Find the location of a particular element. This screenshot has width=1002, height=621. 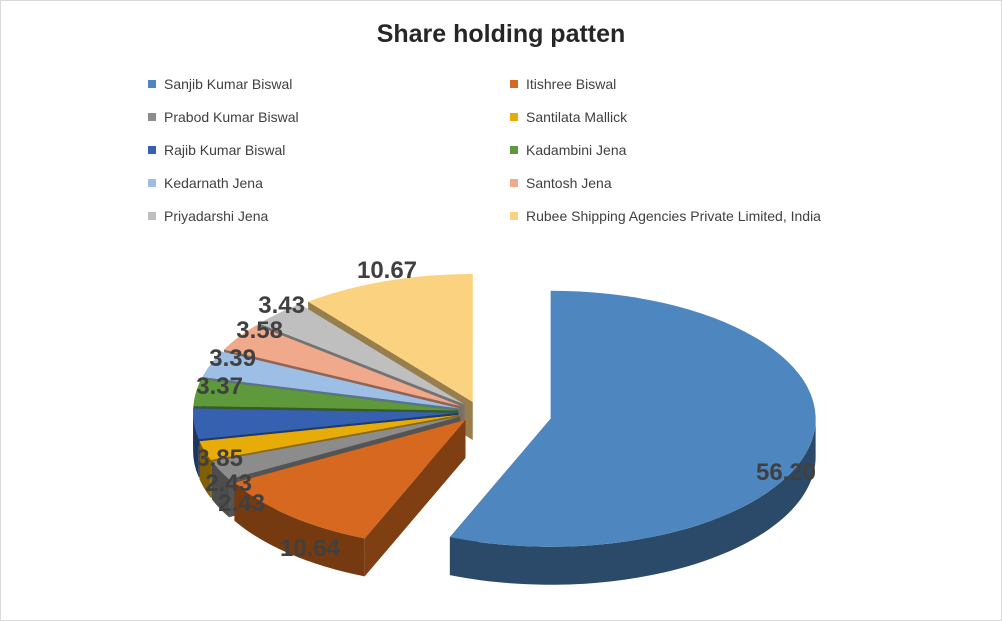

data-label-kedarnath-jena: 3.39 is located at coordinates (232, 358).